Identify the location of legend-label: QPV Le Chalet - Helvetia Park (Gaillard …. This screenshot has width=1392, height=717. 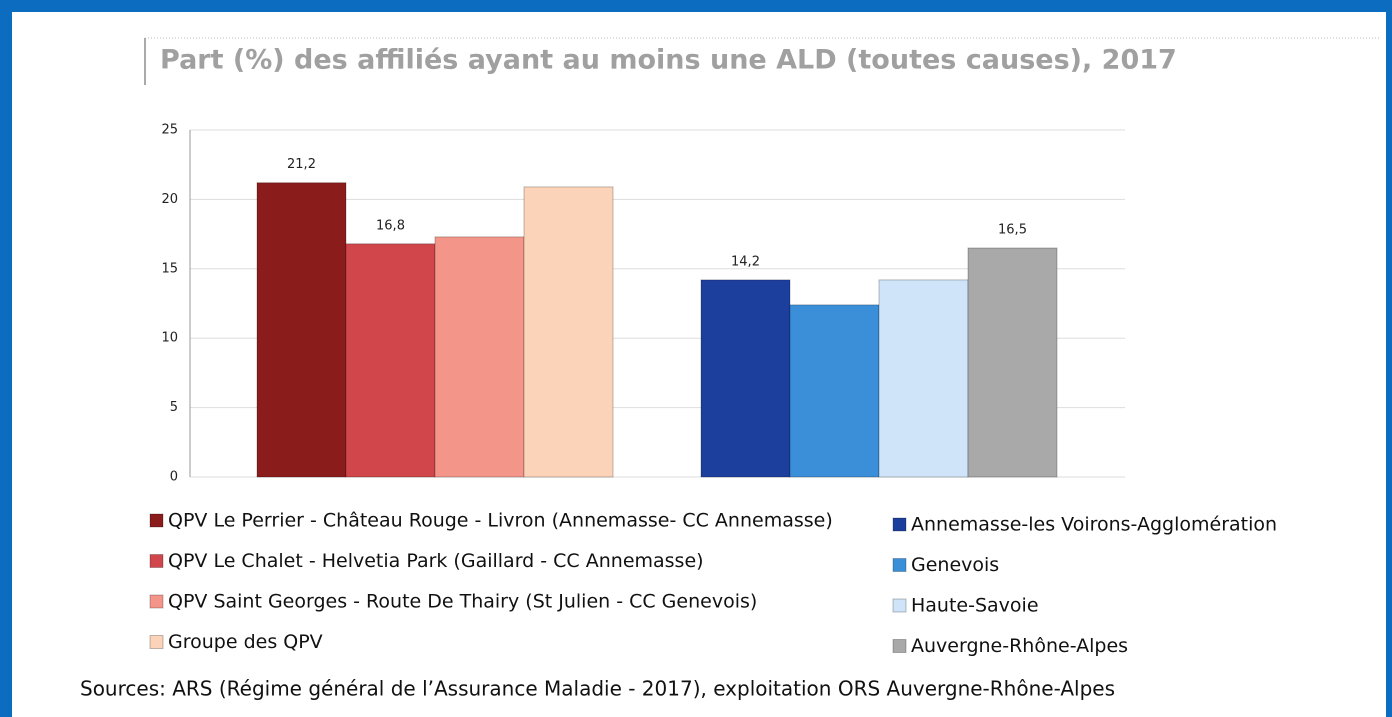
(436, 561).